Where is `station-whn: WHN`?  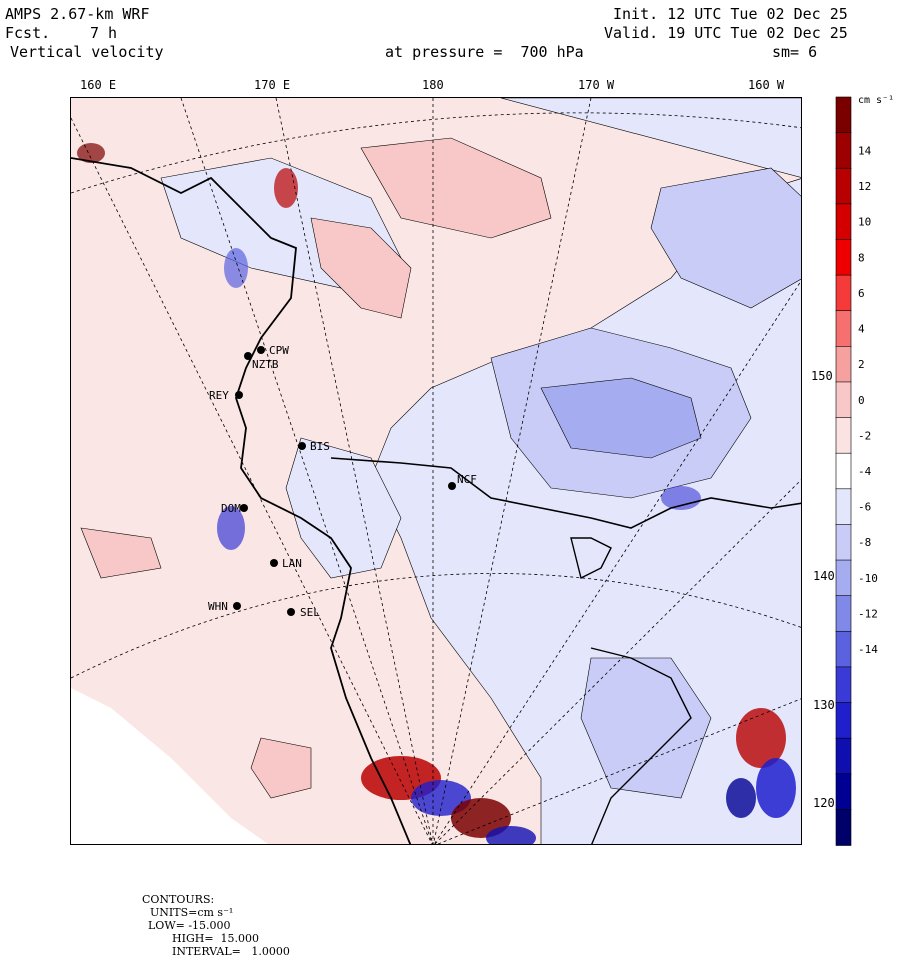 station-whn: WHN is located at coordinates (224, 606).